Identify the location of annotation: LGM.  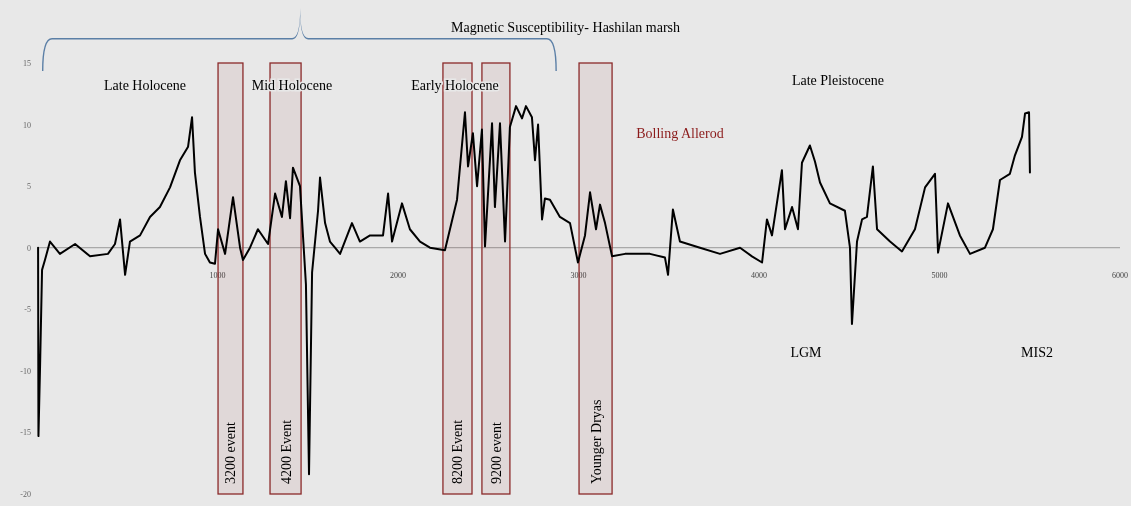
(806, 352).